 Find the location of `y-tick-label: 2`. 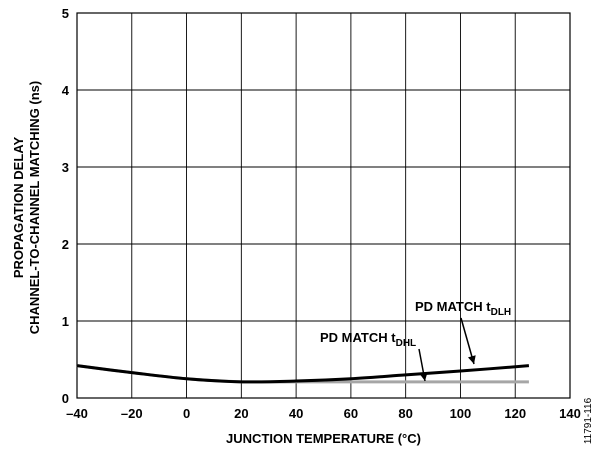

y-tick-label: 2 is located at coordinates (65, 244).